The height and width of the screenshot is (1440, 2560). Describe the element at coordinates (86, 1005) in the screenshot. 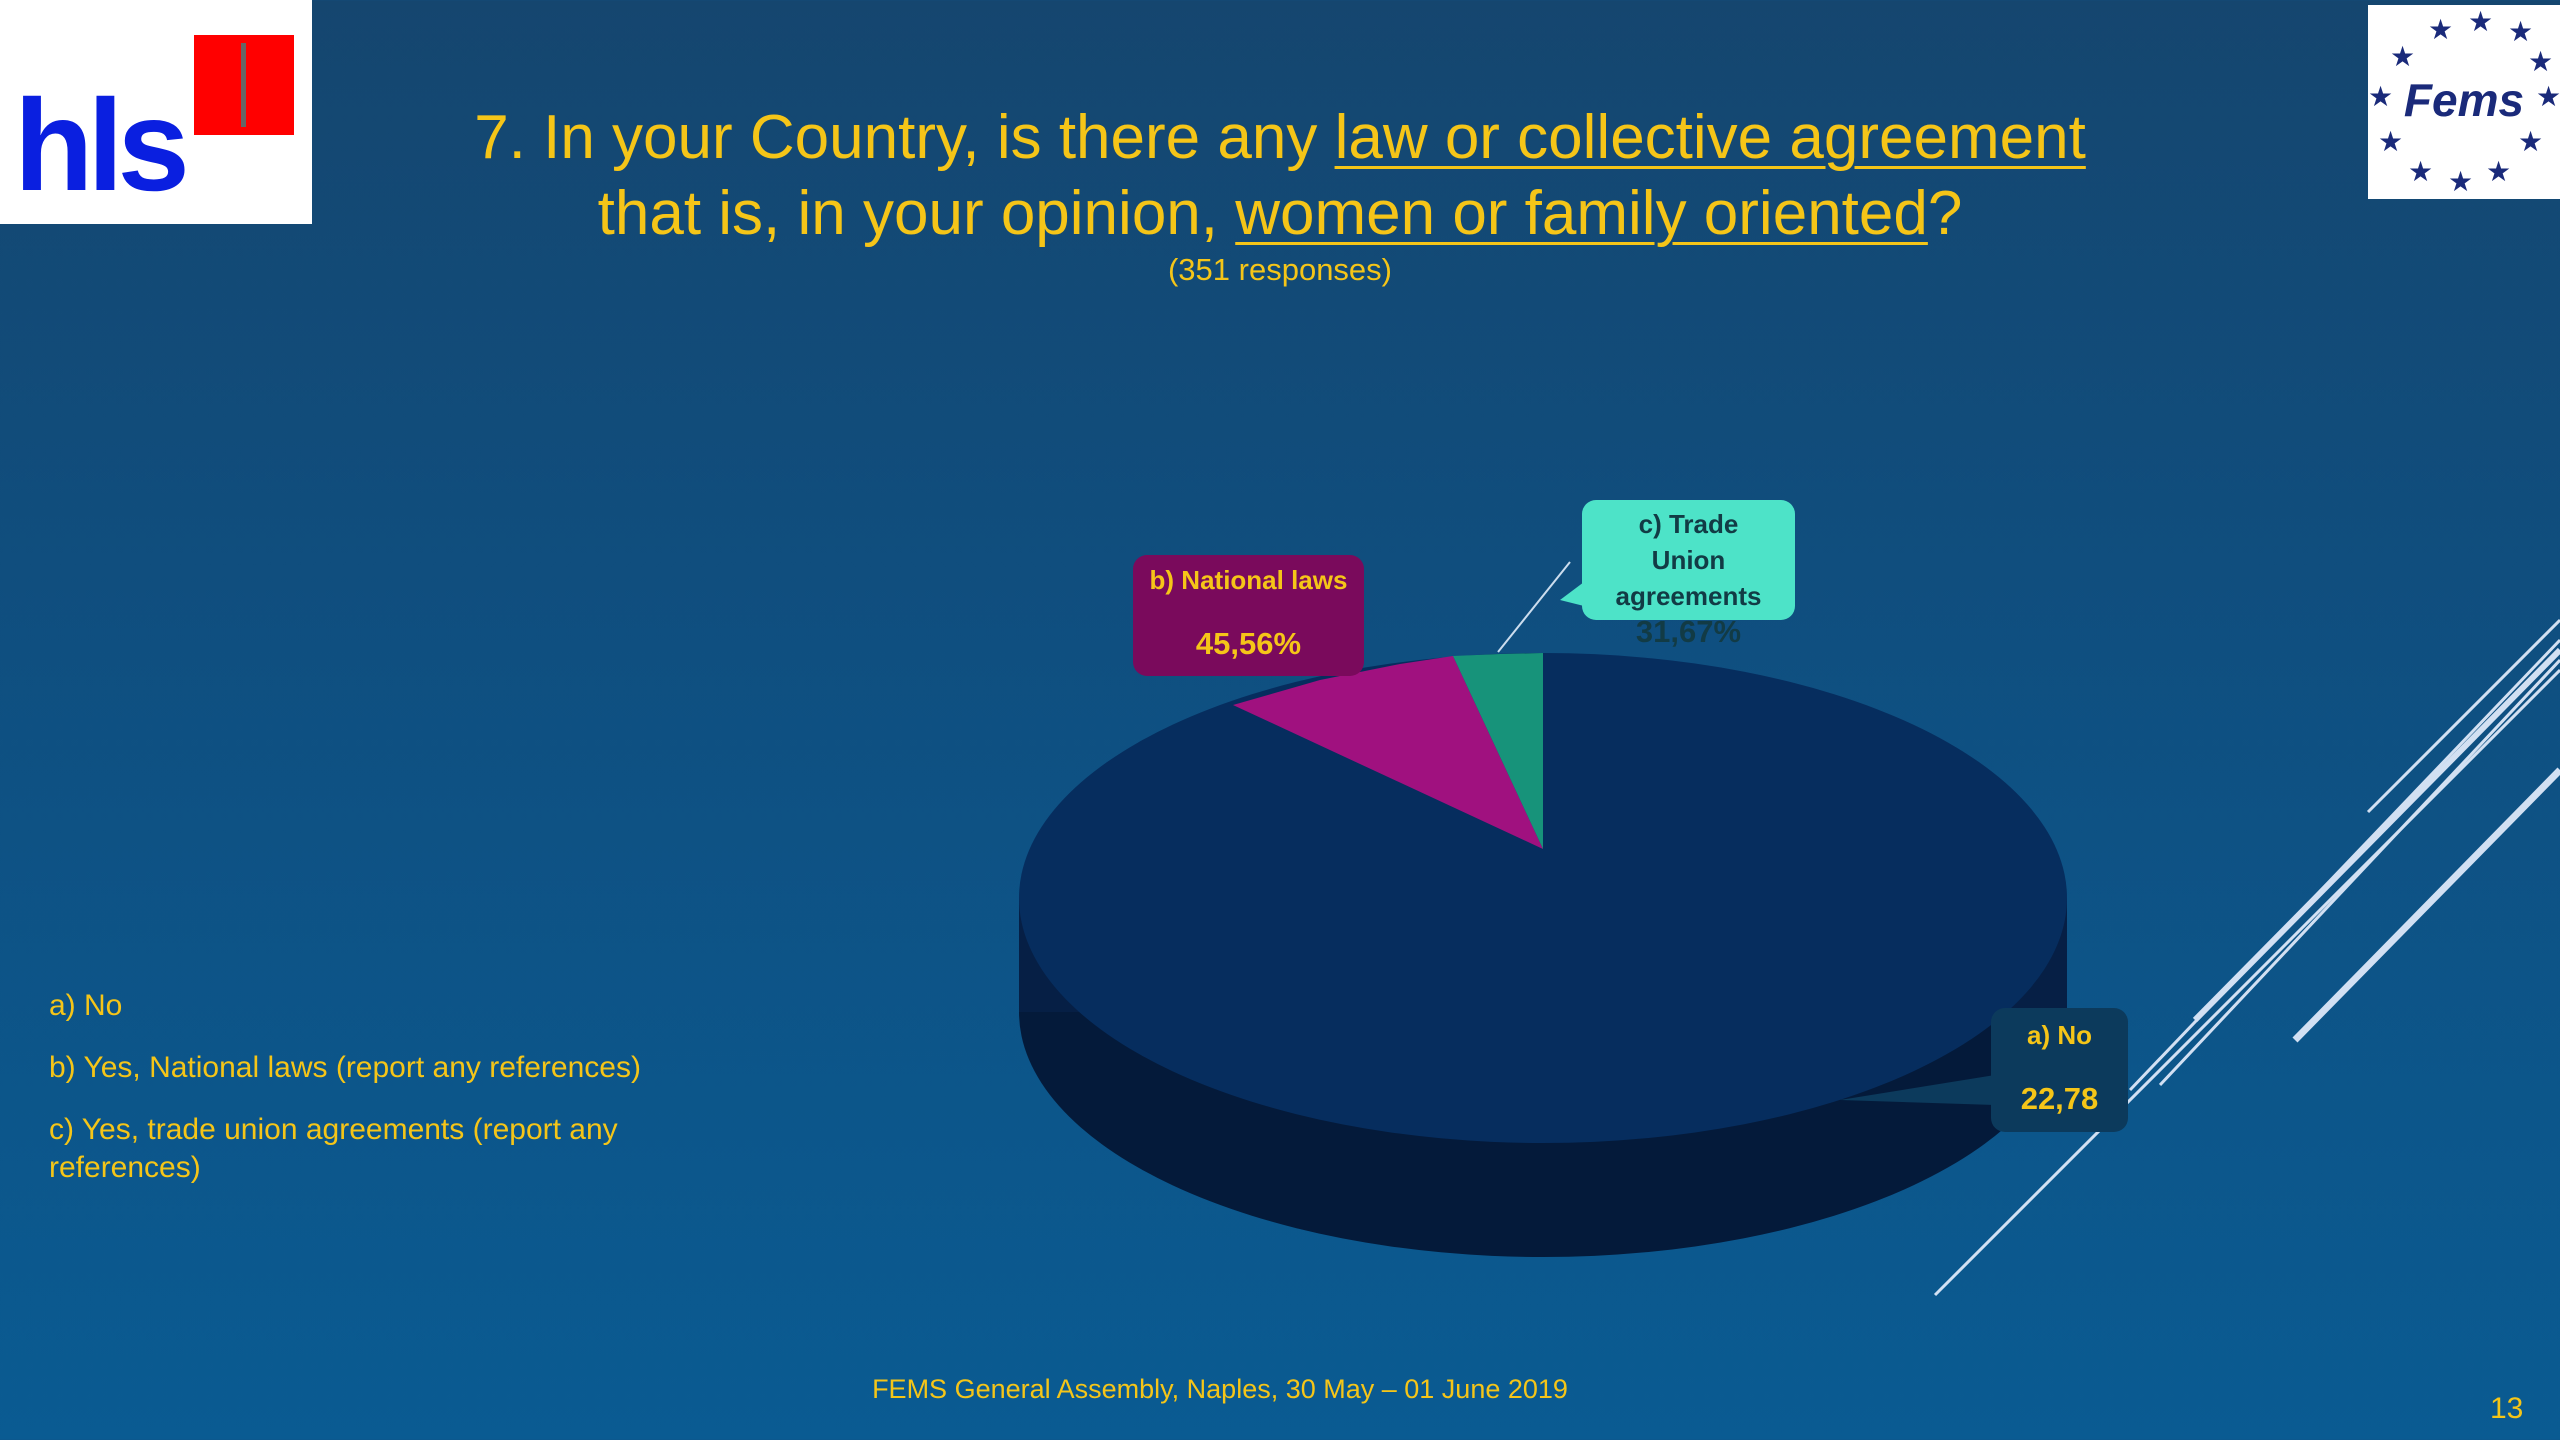

I see `legend-item-a: a) No` at that location.